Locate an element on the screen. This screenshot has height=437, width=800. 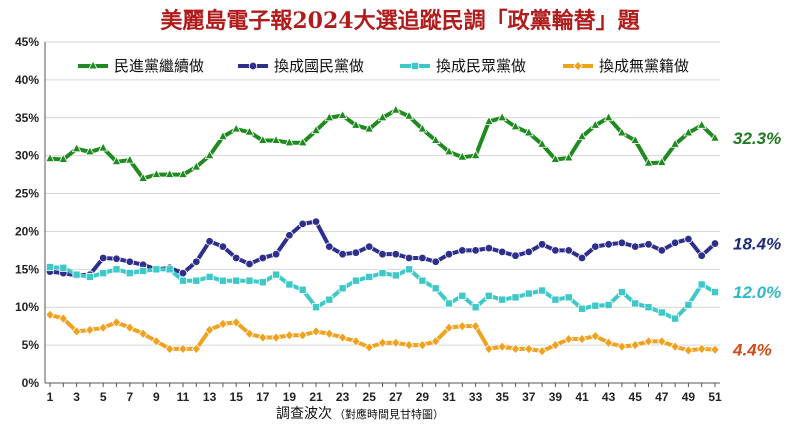
x-tick-label: 49 is located at coordinates (689, 397).